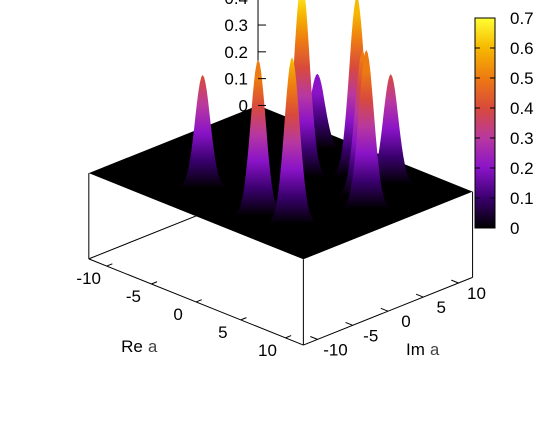 The height and width of the screenshot is (442, 550). I want to click on im-tick-label: 10, so click(476, 293).